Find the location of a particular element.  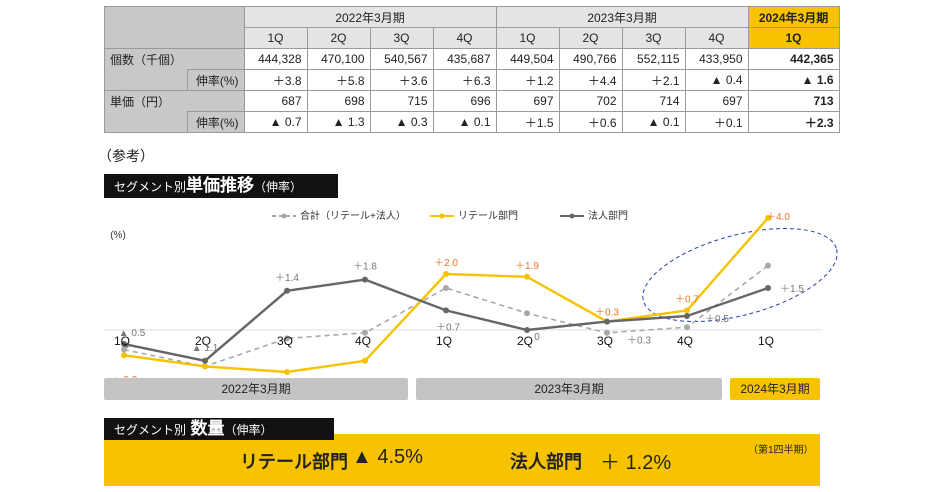

corp-data-label: ＋0.7 is located at coordinates (448, 327).